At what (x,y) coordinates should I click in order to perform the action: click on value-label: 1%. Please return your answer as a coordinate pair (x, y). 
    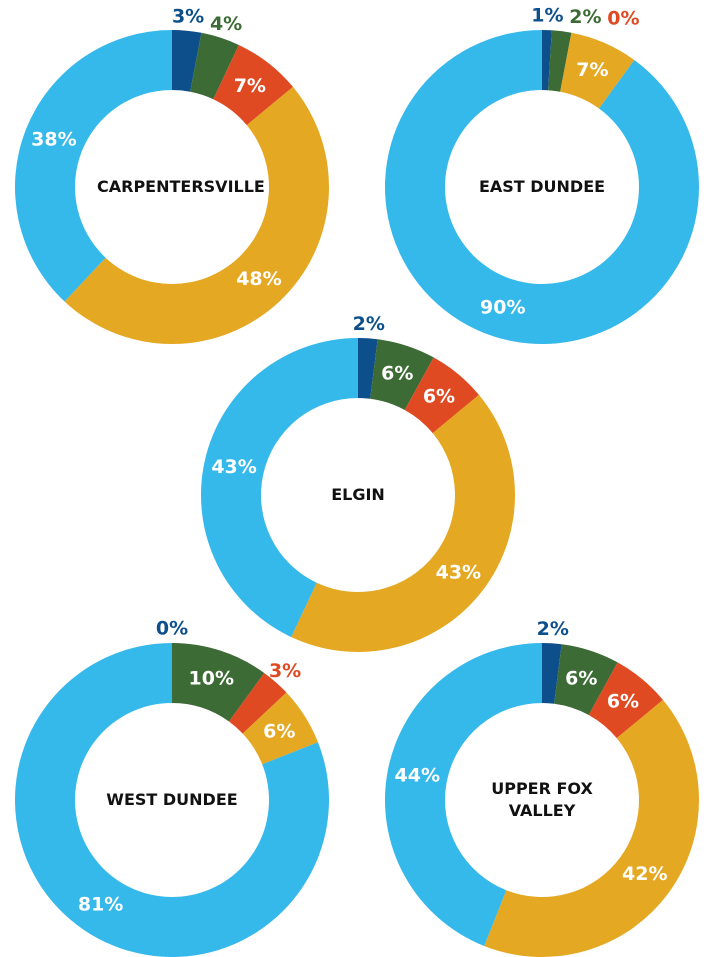
    Looking at the image, I should click on (547, 16).